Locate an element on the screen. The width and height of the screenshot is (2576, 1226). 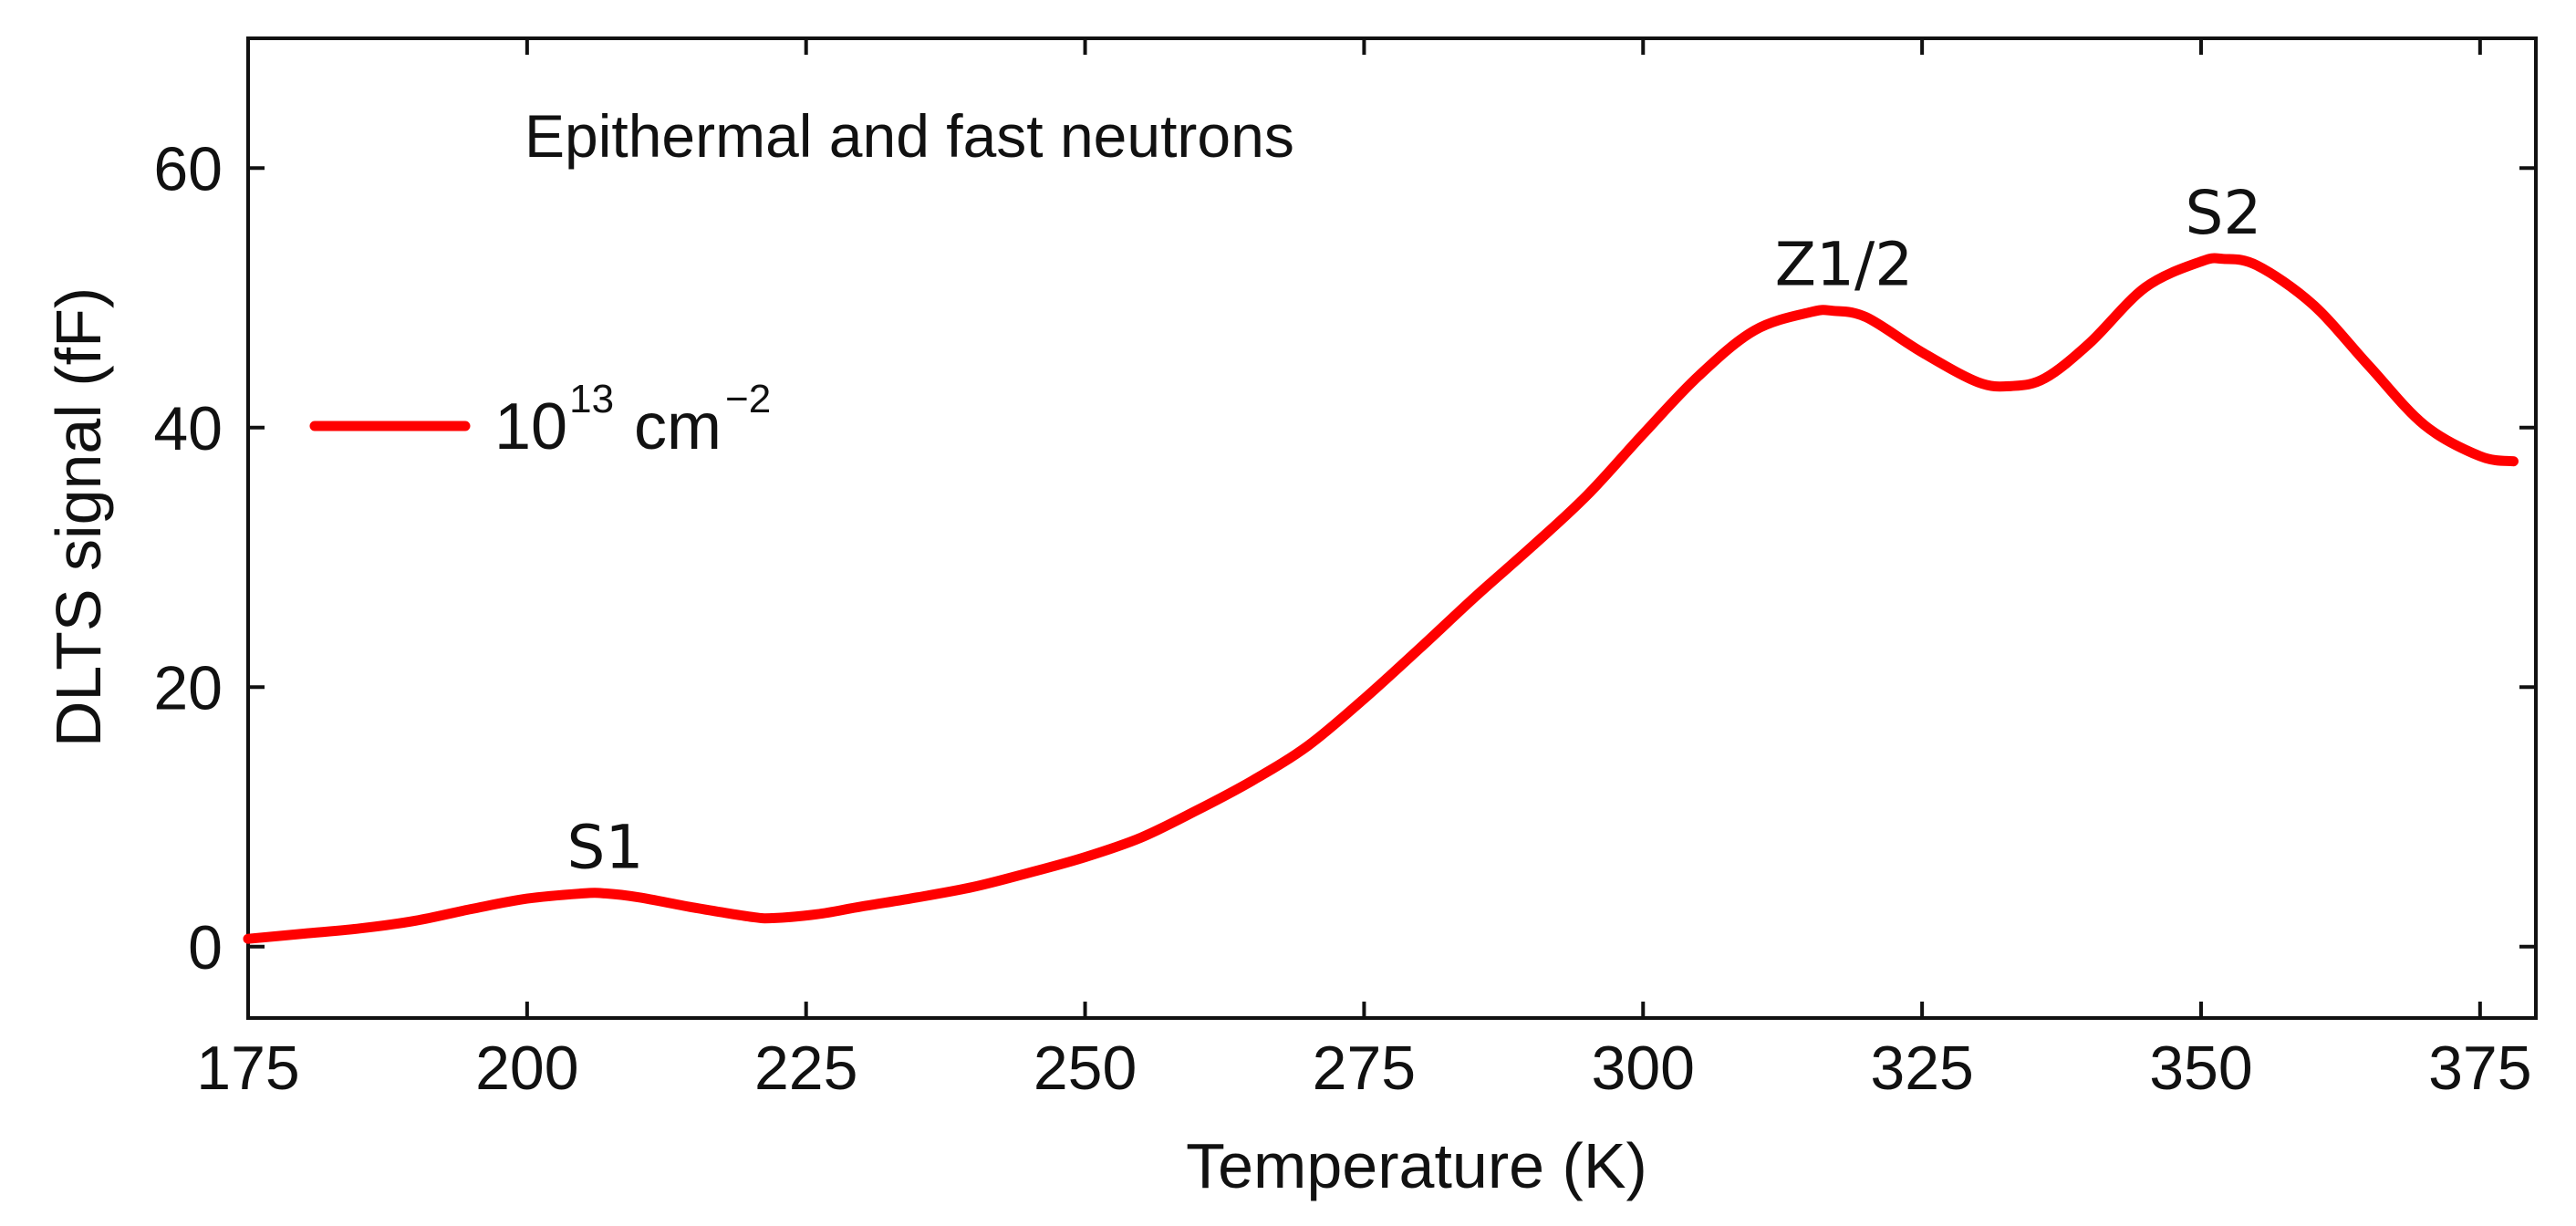
x-tick-label-250: 250 is located at coordinates (1085, 1068).